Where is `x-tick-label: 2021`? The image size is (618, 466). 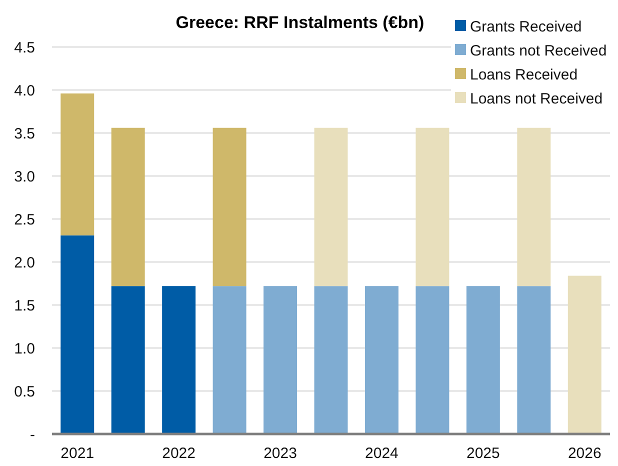
x-tick-label: 2021 is located at coordinates (77, 453).